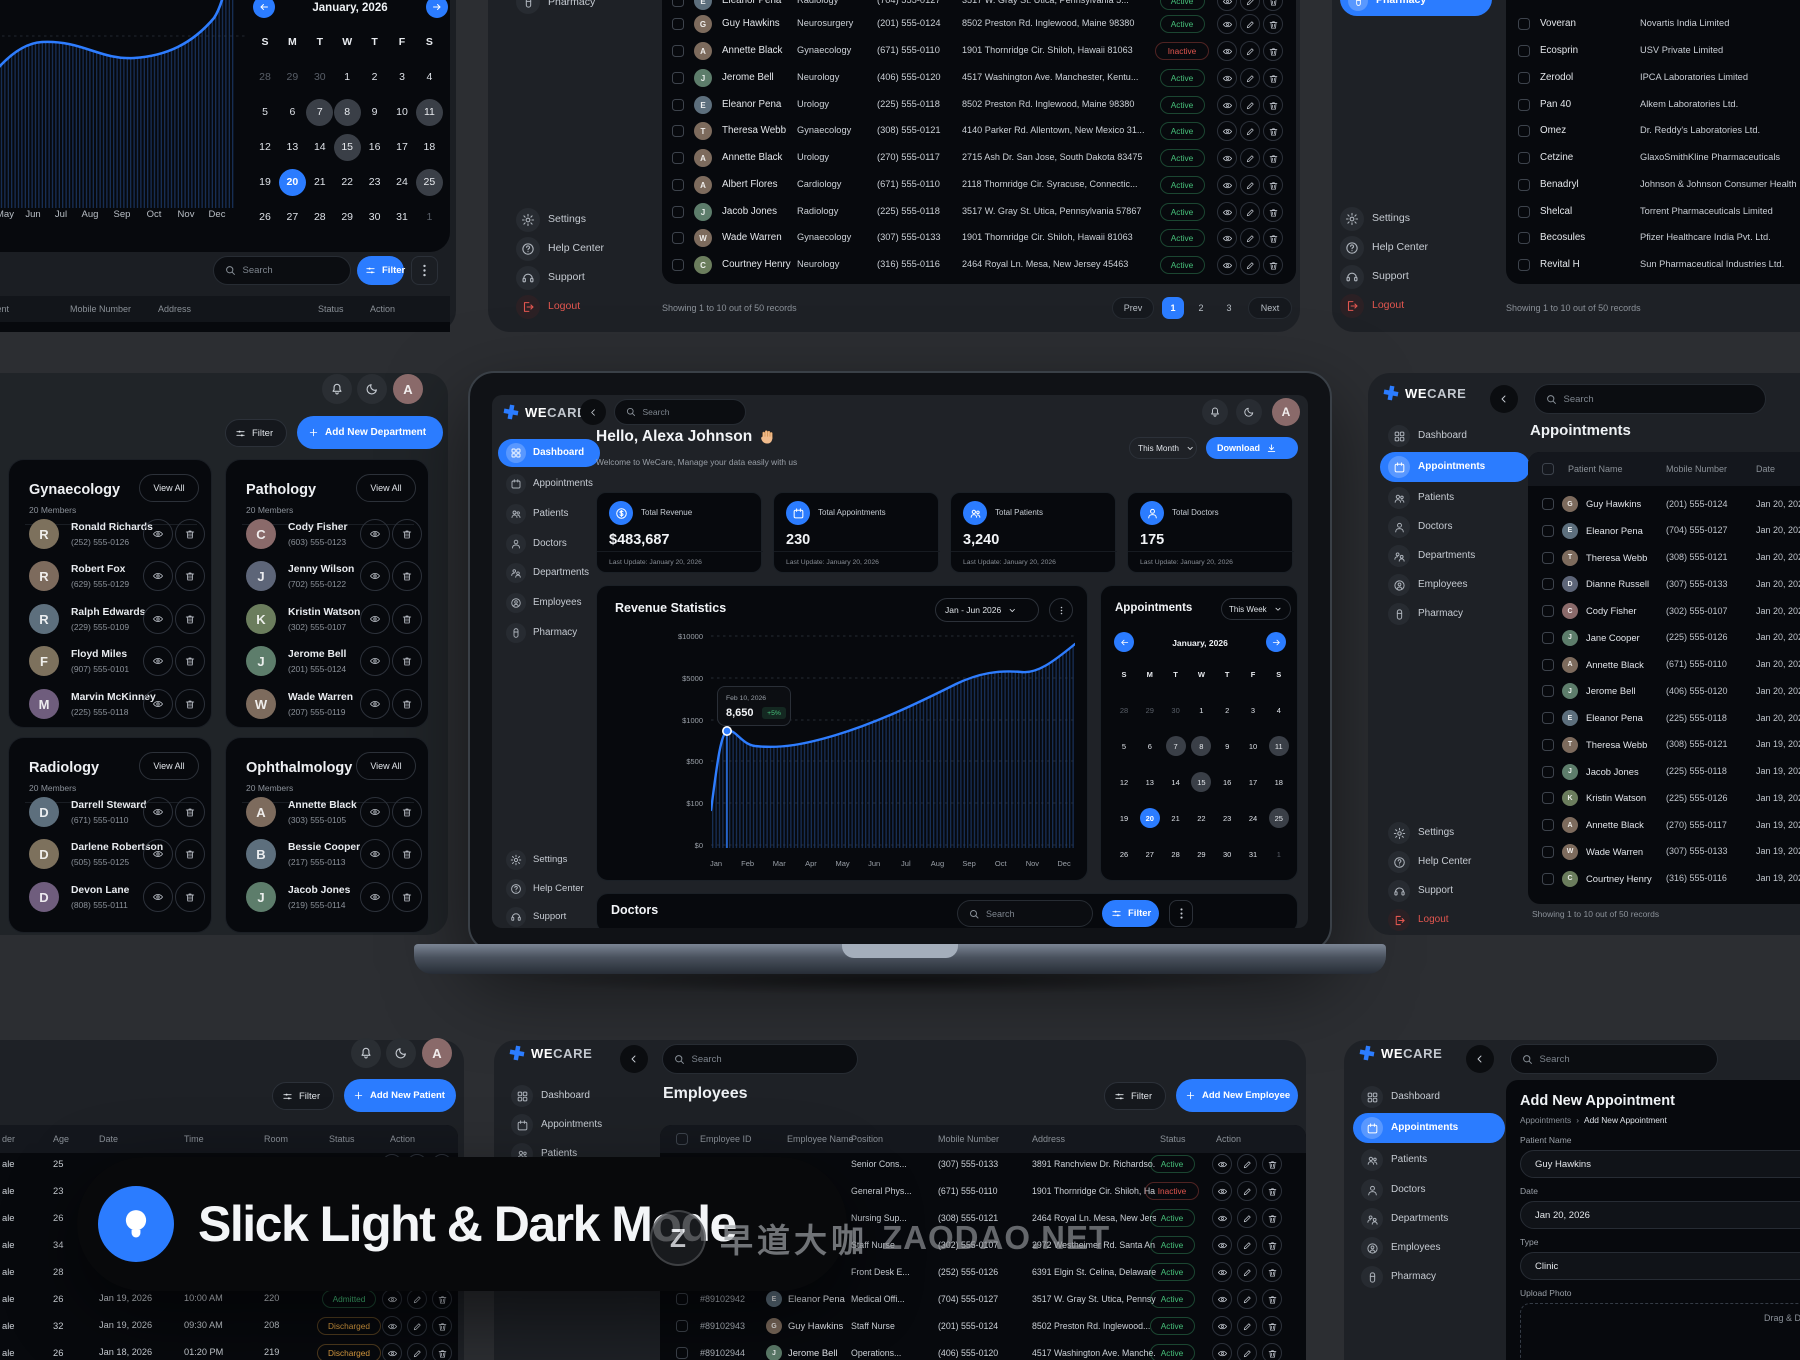 The height and width of the screenshot is (1360, 1800). Describe the element at coordinates (1201, 308) in the screenshot. I see `page-button: 2` at that location.